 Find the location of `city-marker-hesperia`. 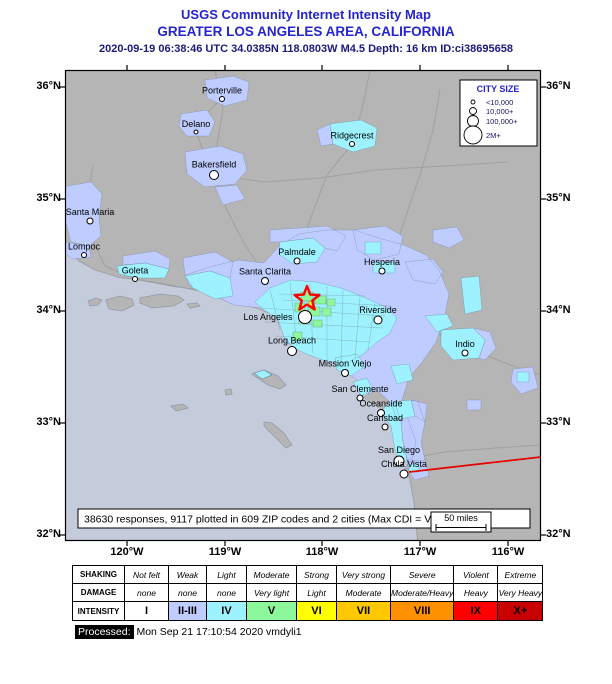

city-marker-hesperia is located at coordinates (382, 271).